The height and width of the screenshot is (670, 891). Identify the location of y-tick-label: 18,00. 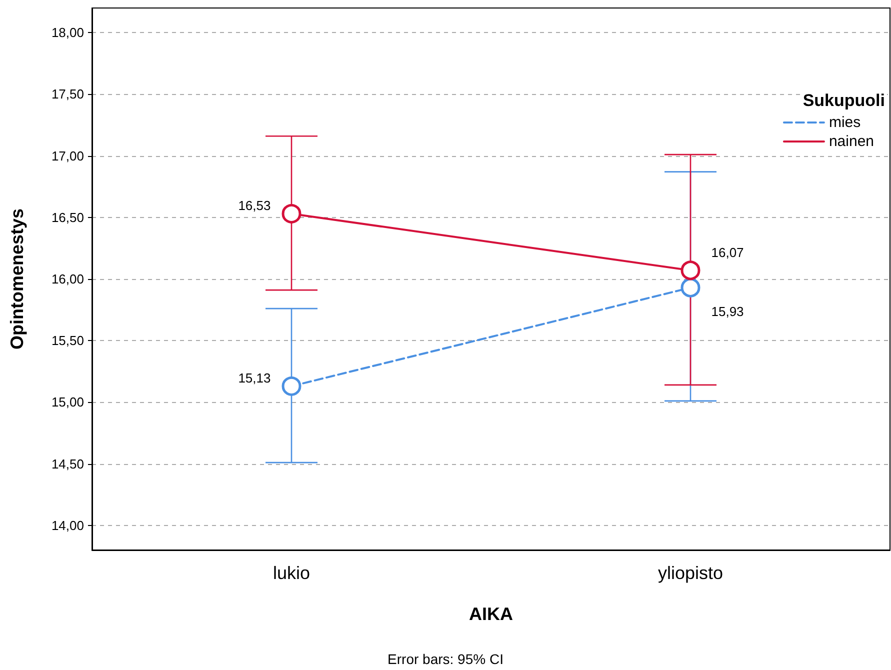
(67, 32).